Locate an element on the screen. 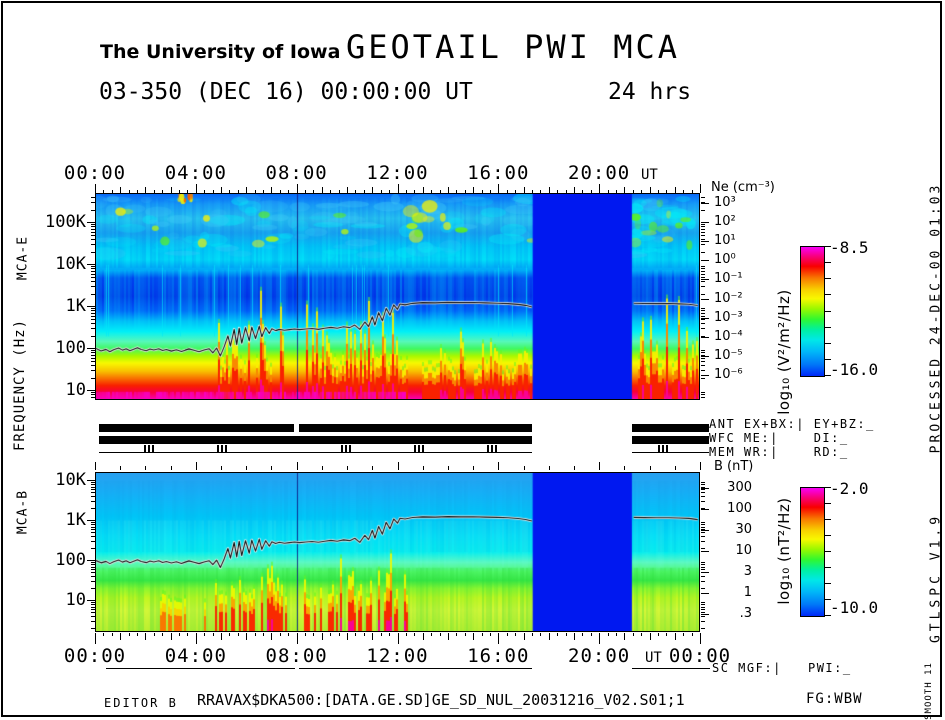 The width and height of the screenshot is (945, 720). time-tick-label: 16:00 is located at coordinates (498, 173).